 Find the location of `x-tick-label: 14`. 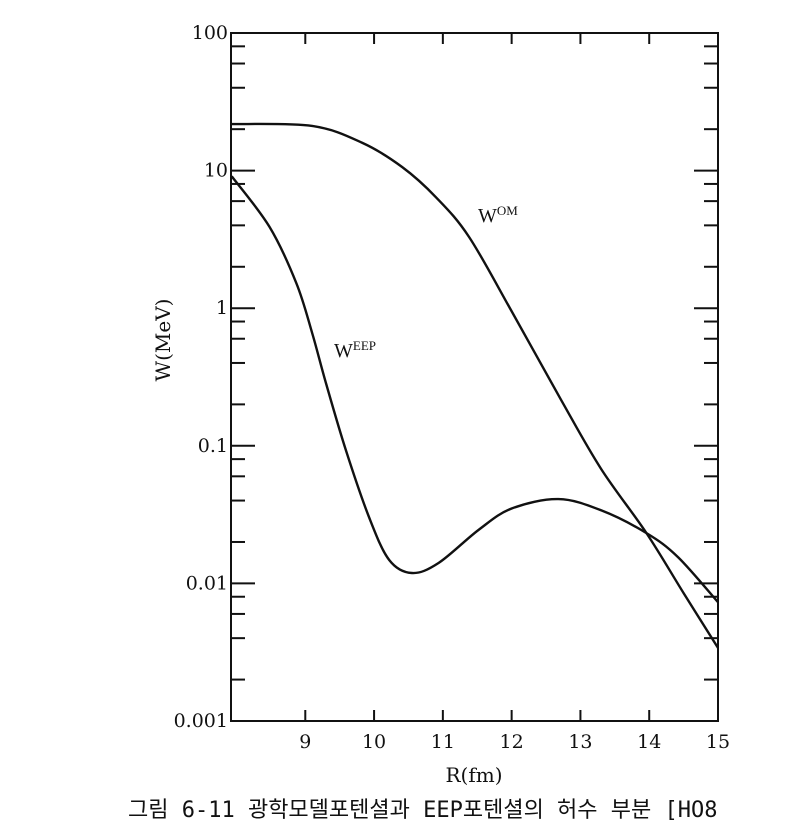

x-tick-label: 14 is located at coordinates (649, 742).